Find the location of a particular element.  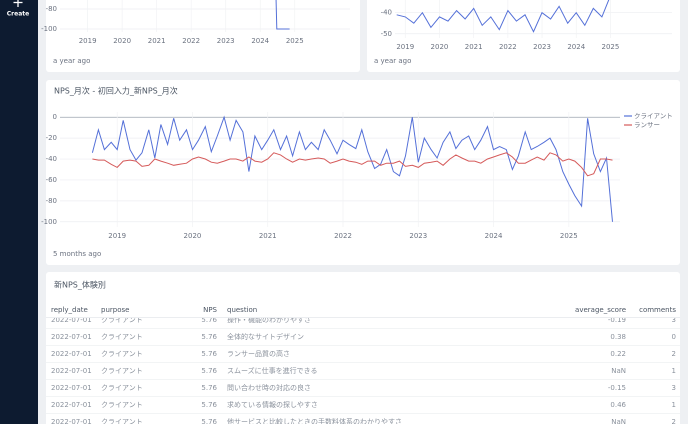

table-cell: 0.38 is located at coordinates (618, 337).